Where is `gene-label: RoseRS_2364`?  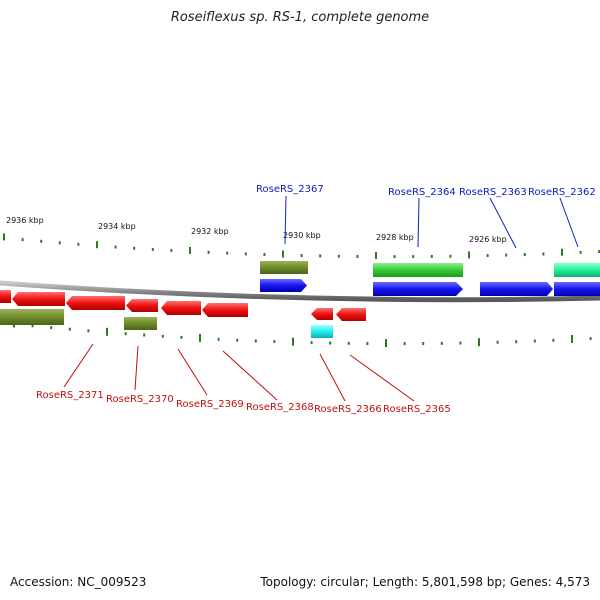
gene-label: RoseRS_2364 is located at coordinates (422, 192).